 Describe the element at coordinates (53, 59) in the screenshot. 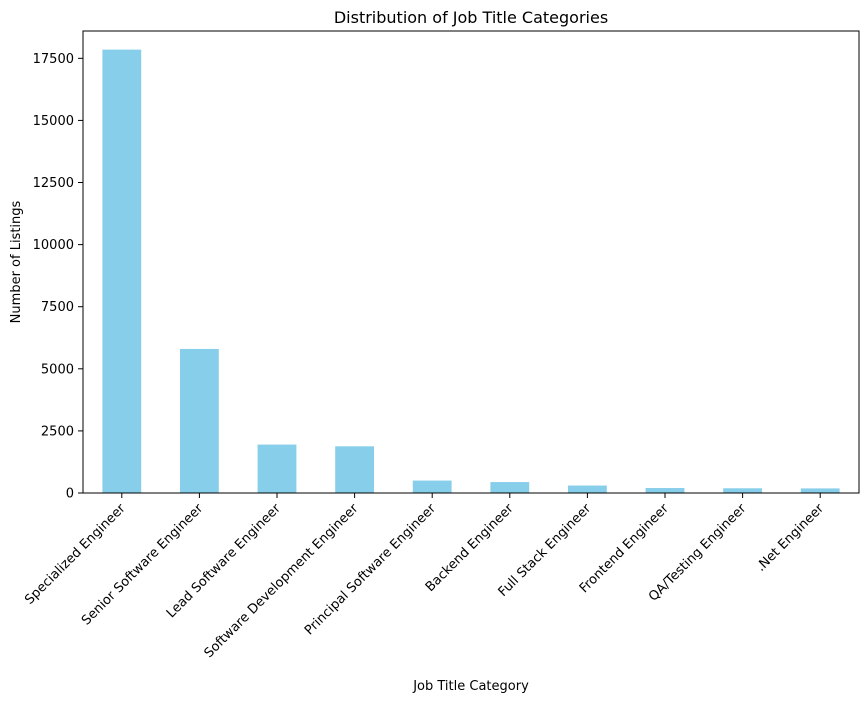

I see `y-tick-label-7: 17500` at that location.